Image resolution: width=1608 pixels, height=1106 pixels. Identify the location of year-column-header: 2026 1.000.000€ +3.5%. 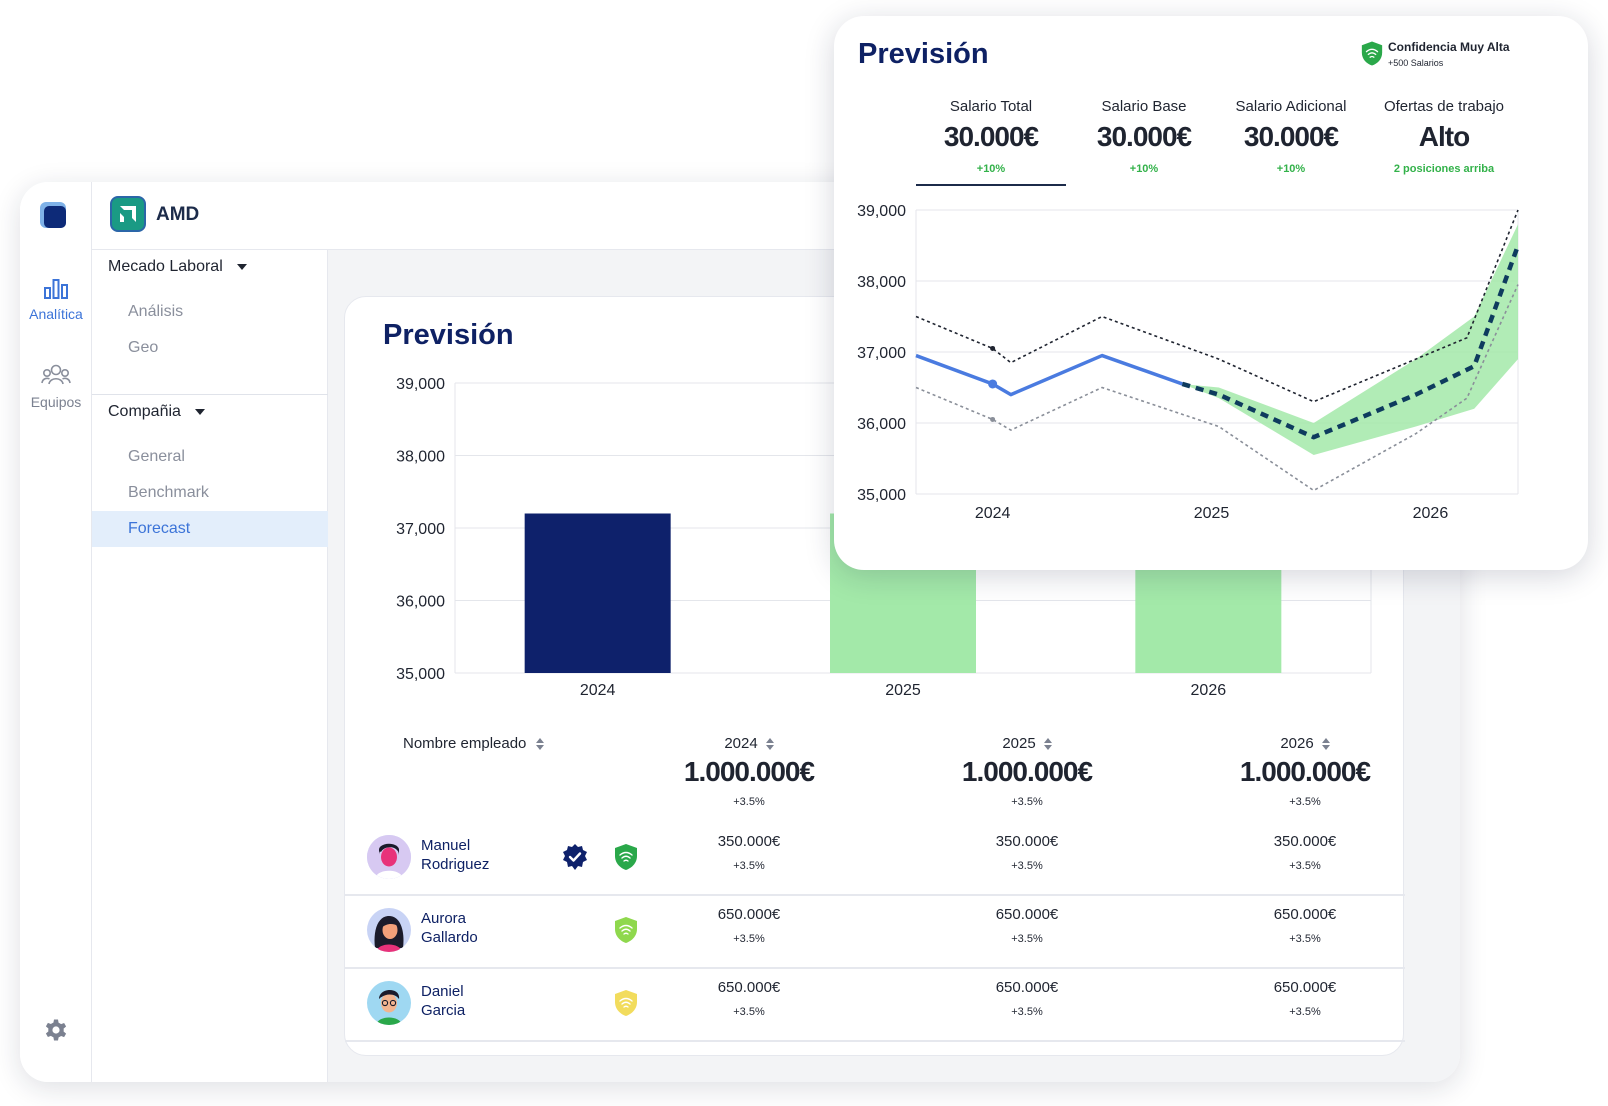
(1305, 771).